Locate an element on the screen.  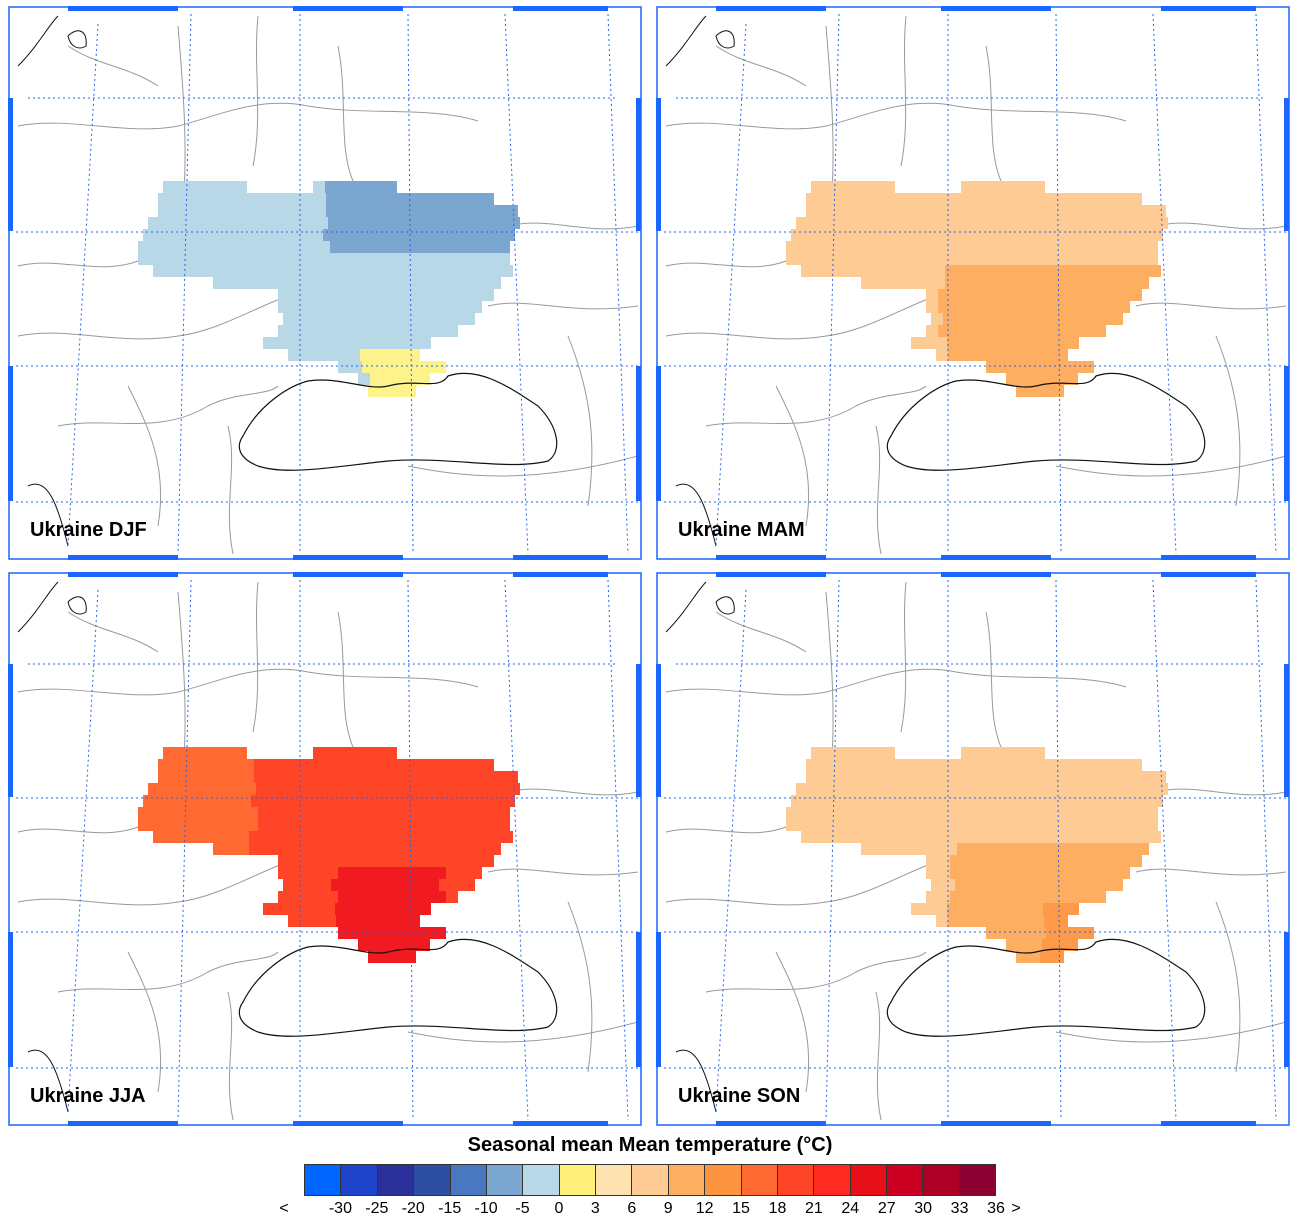
panel-label: Ukraine MAM is located at coordinates (741, 530).